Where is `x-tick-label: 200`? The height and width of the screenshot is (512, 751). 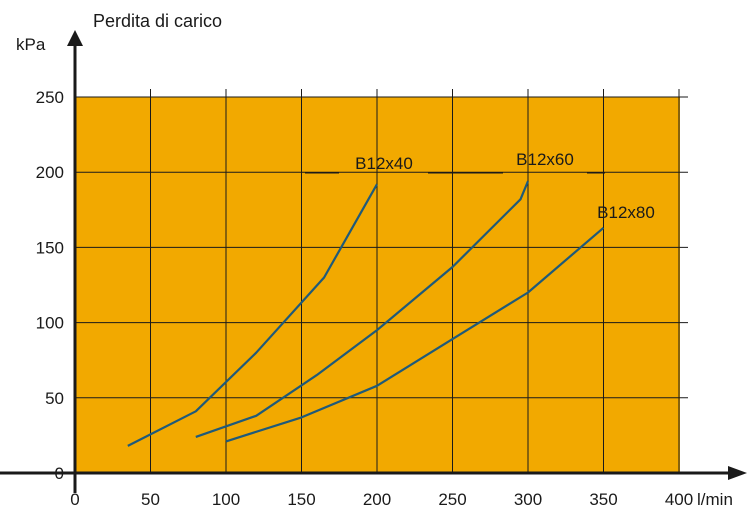
x-tick-label: 200 is located at coordinates (377, 499).